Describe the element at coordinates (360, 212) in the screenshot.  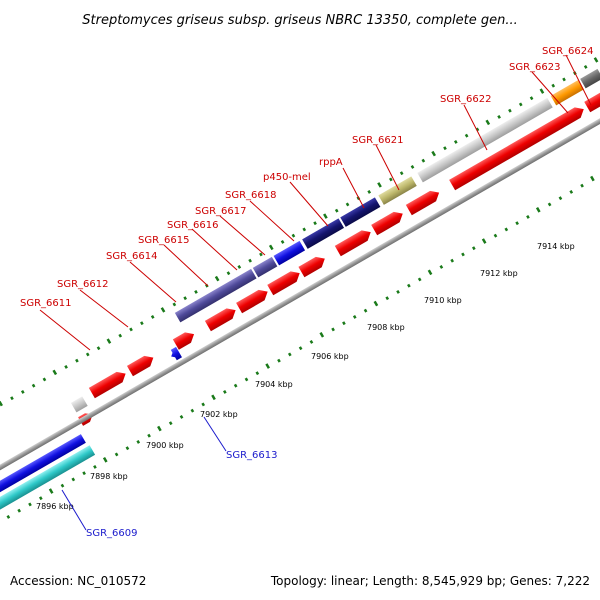
I see `gene-rppA` at that location.